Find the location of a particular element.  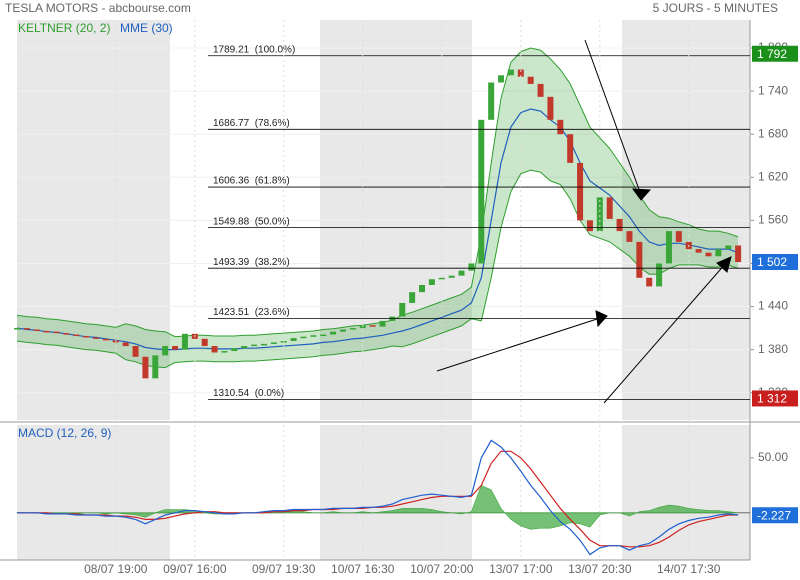

x-tick-label: 13/07 20:30 is located at coordinates (600, 569).